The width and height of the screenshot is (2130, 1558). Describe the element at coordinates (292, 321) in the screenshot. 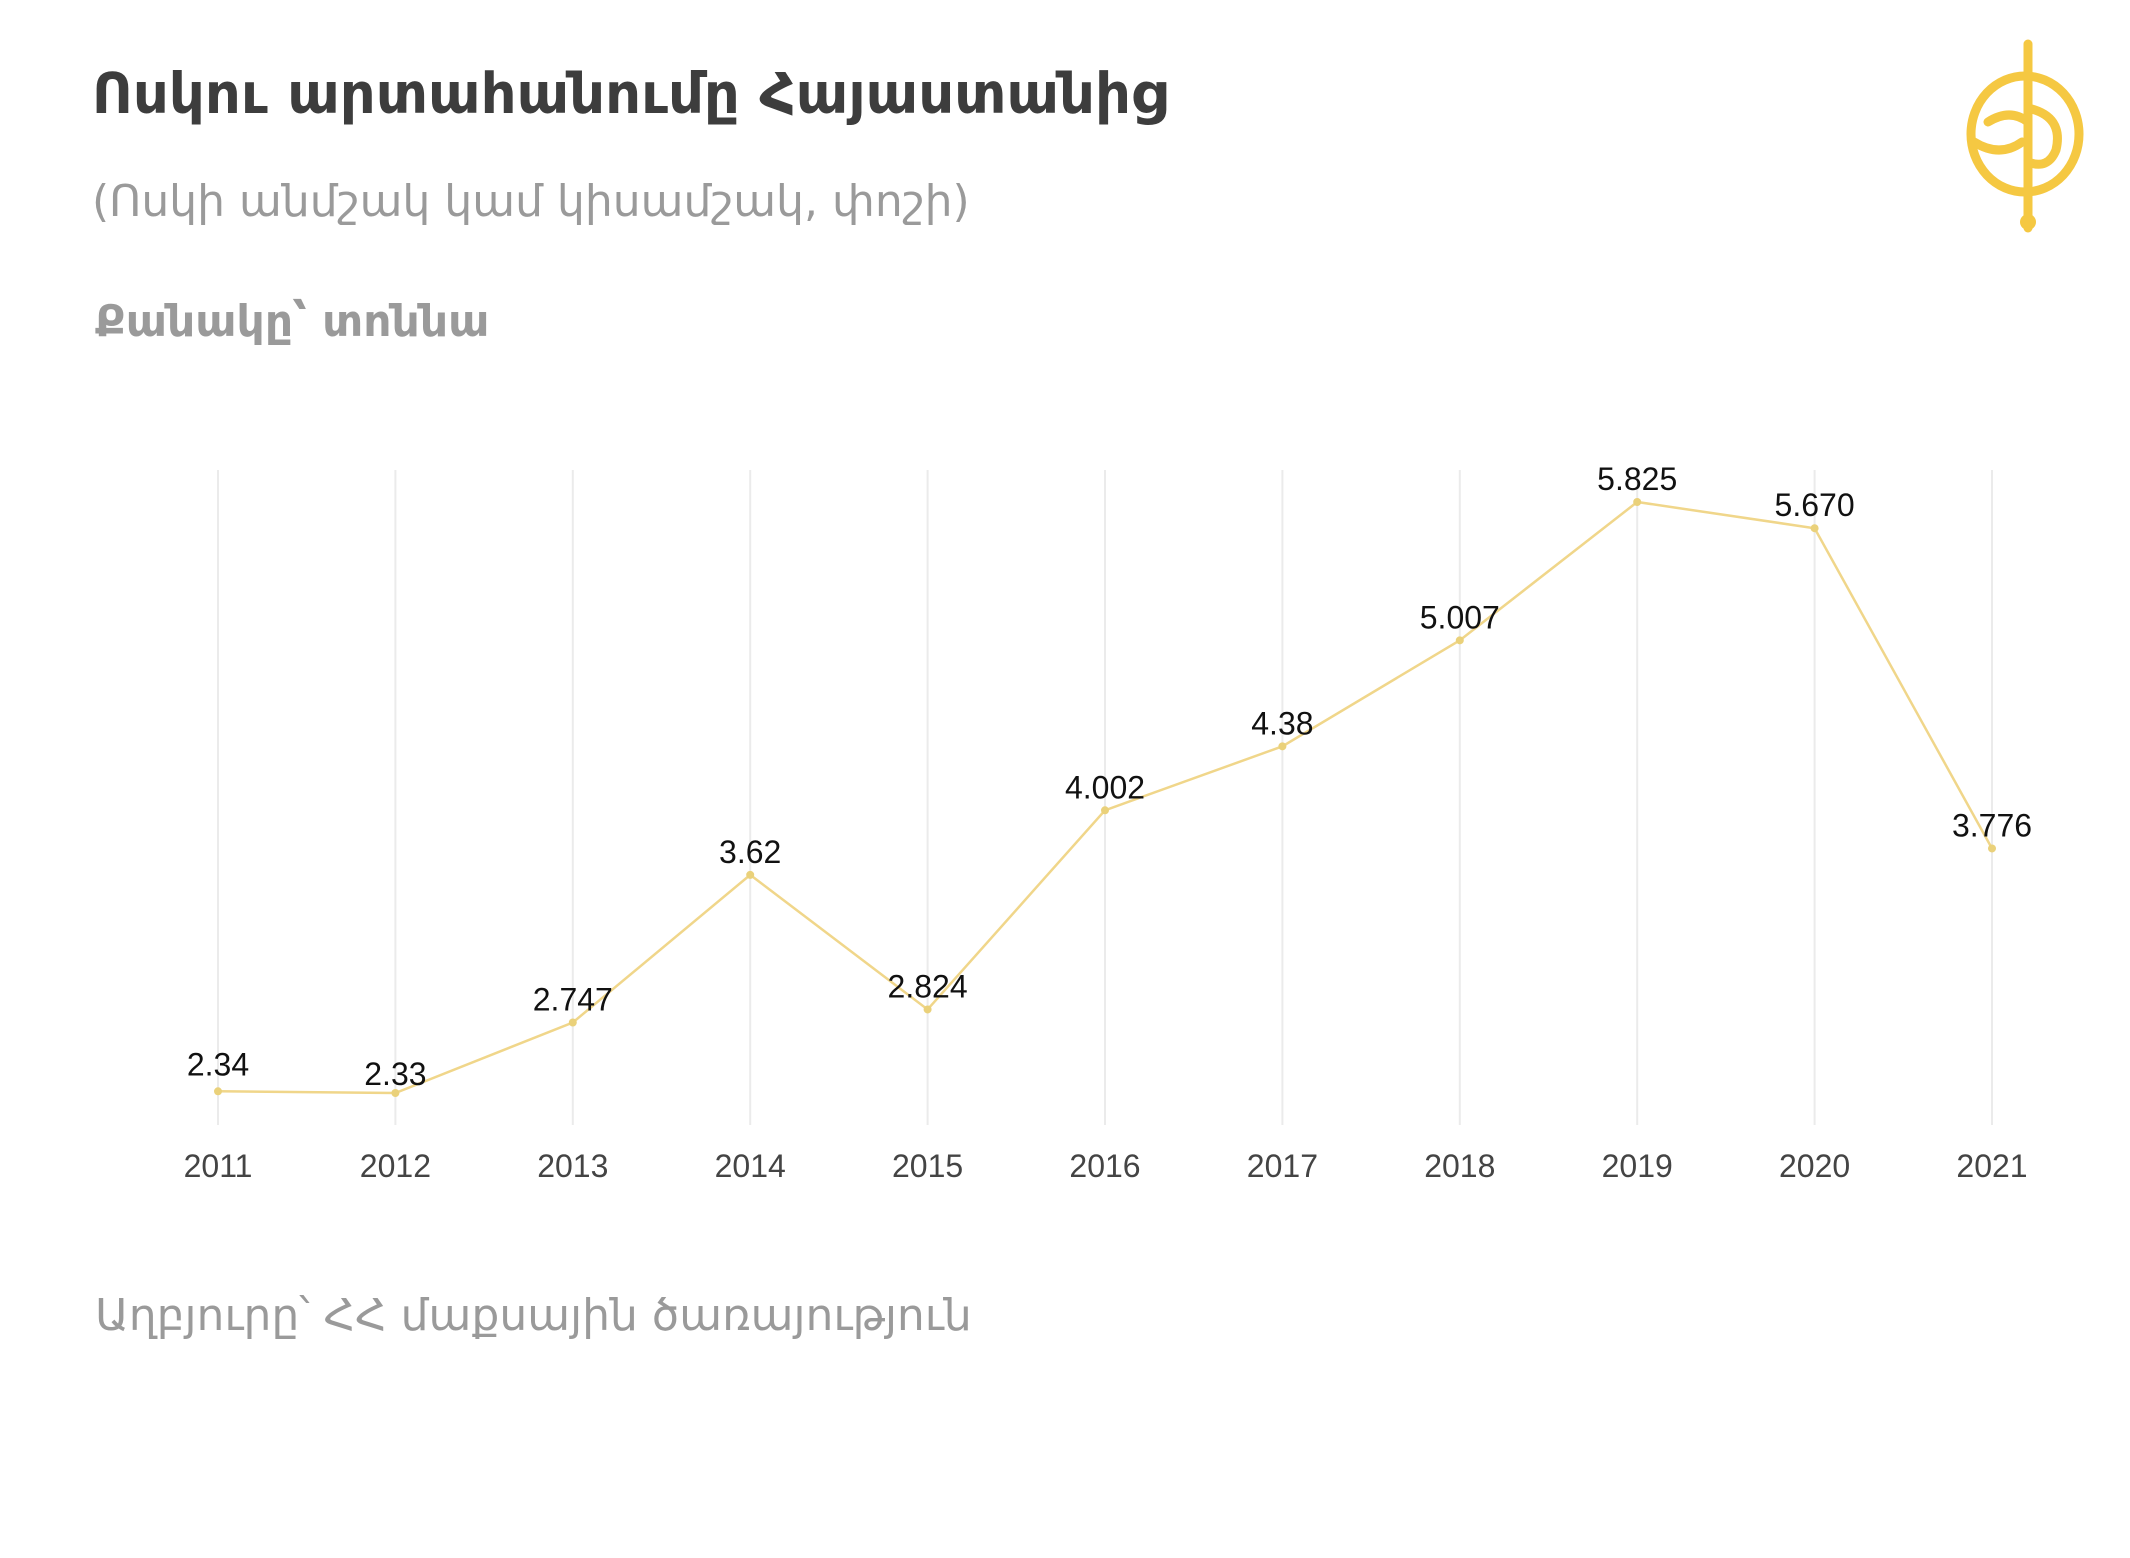

I see `unit-label: Քանակը՝ տոննա` at that location.